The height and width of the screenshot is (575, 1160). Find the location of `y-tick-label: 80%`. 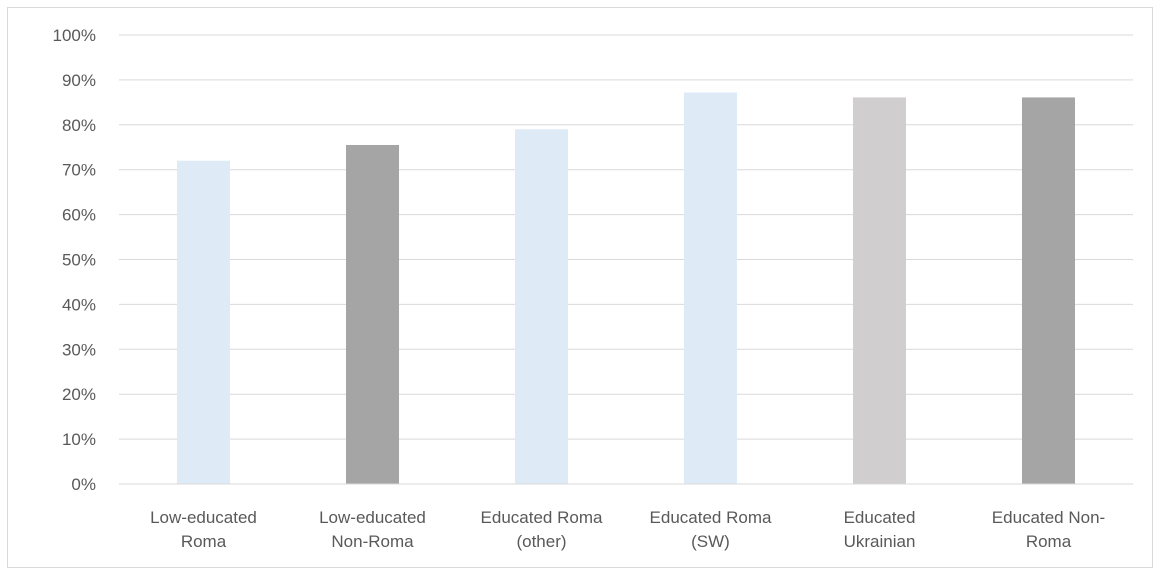

y-tick-label: 80% is located at coordinates (79, 125).